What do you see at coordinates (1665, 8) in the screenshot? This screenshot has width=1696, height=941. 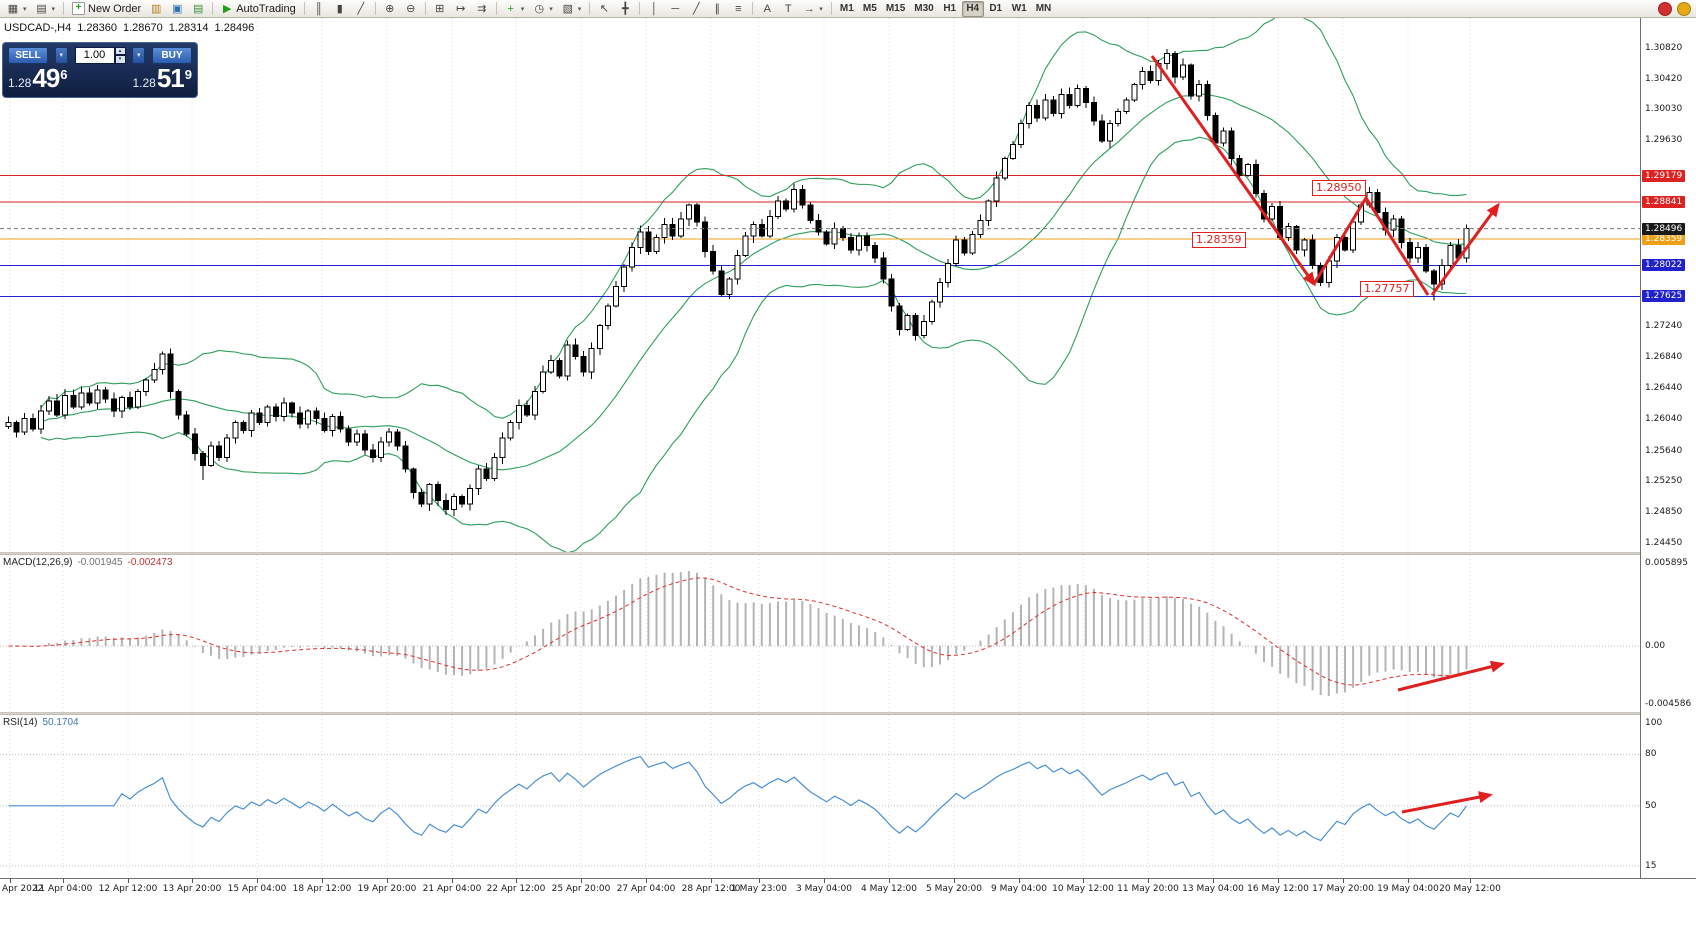 I see `community-icon` at bounding box center [1665, 8].